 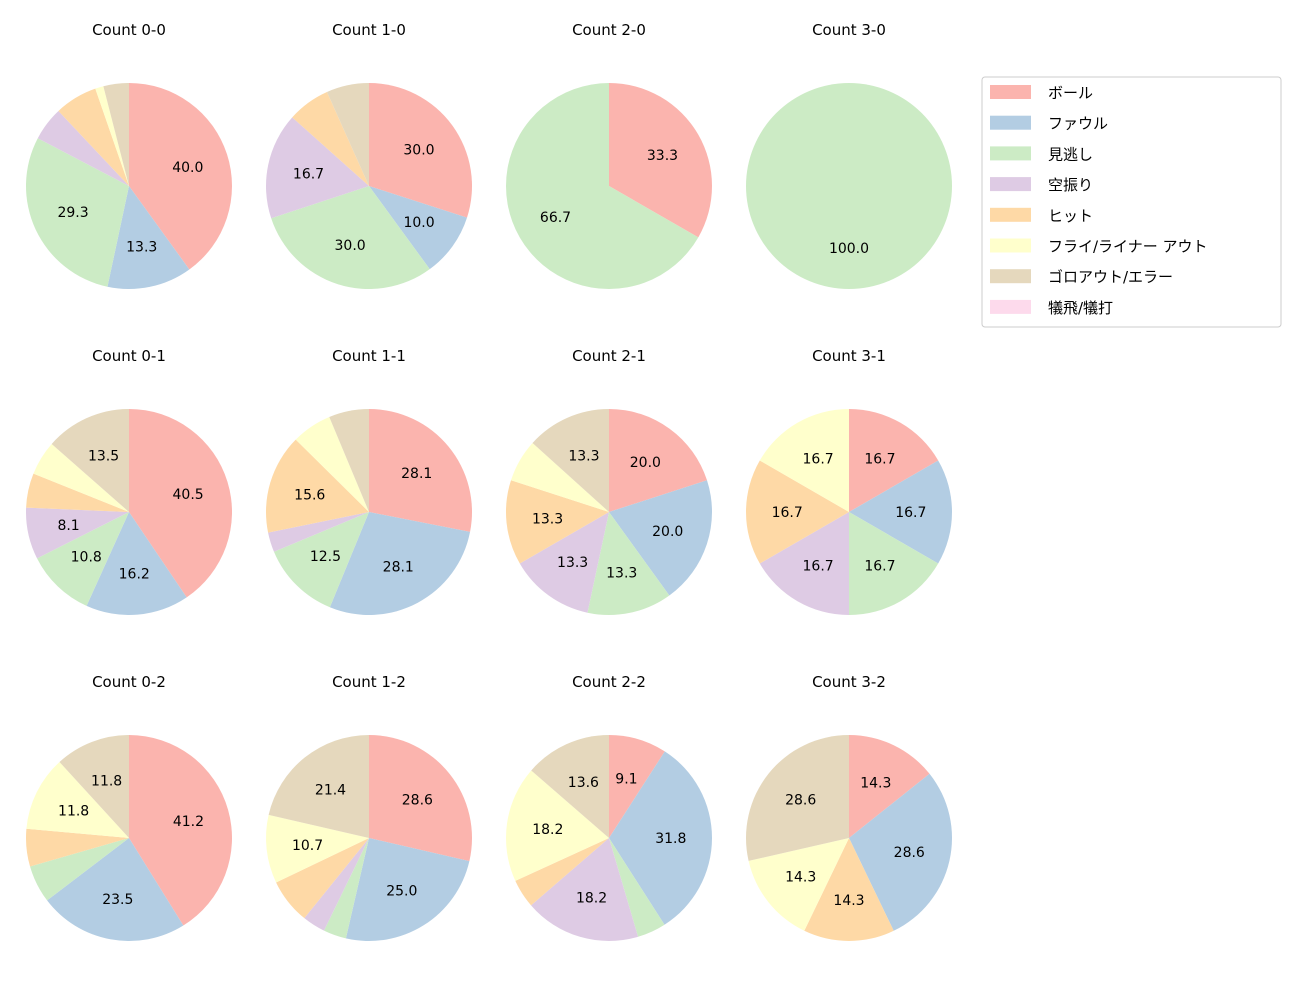 I want to click on legend-entry: ボール, so click(x=1070, y=93).